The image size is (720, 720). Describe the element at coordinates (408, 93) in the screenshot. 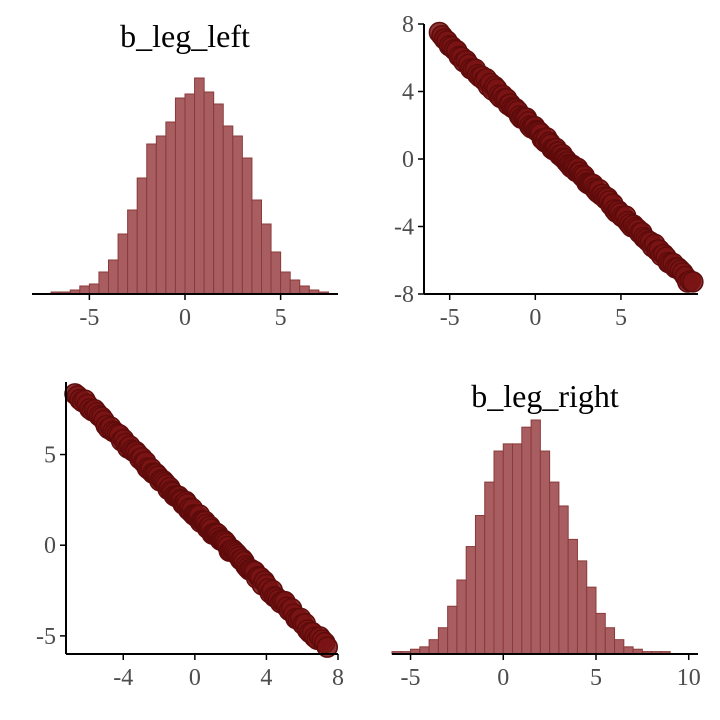

I see `y-tick-label: 4` at that location.